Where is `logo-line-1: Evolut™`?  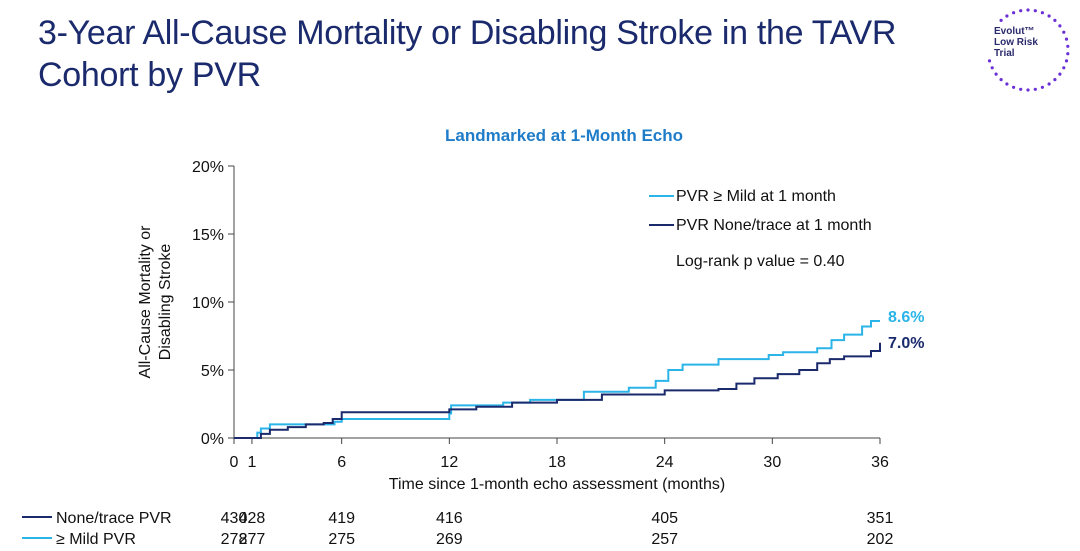 logo-line-1: Evolut™ is located at coordinates (1014, 31).